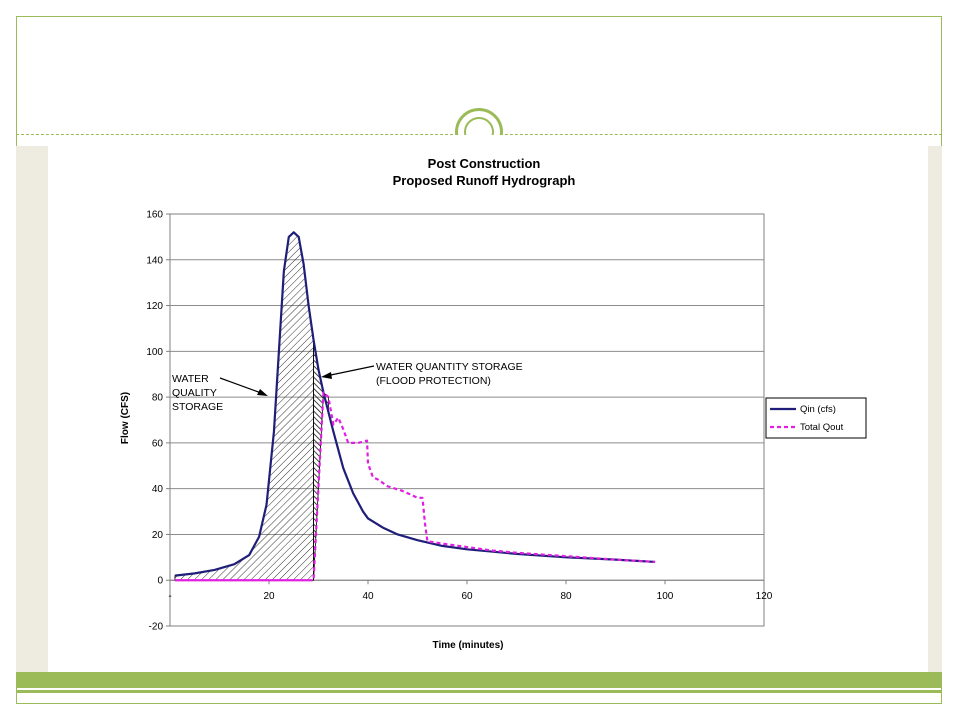 Image resolution: width=960 pixels, height=720 pixels. I want to click on x-tick-label: 20, so click(269, 596).